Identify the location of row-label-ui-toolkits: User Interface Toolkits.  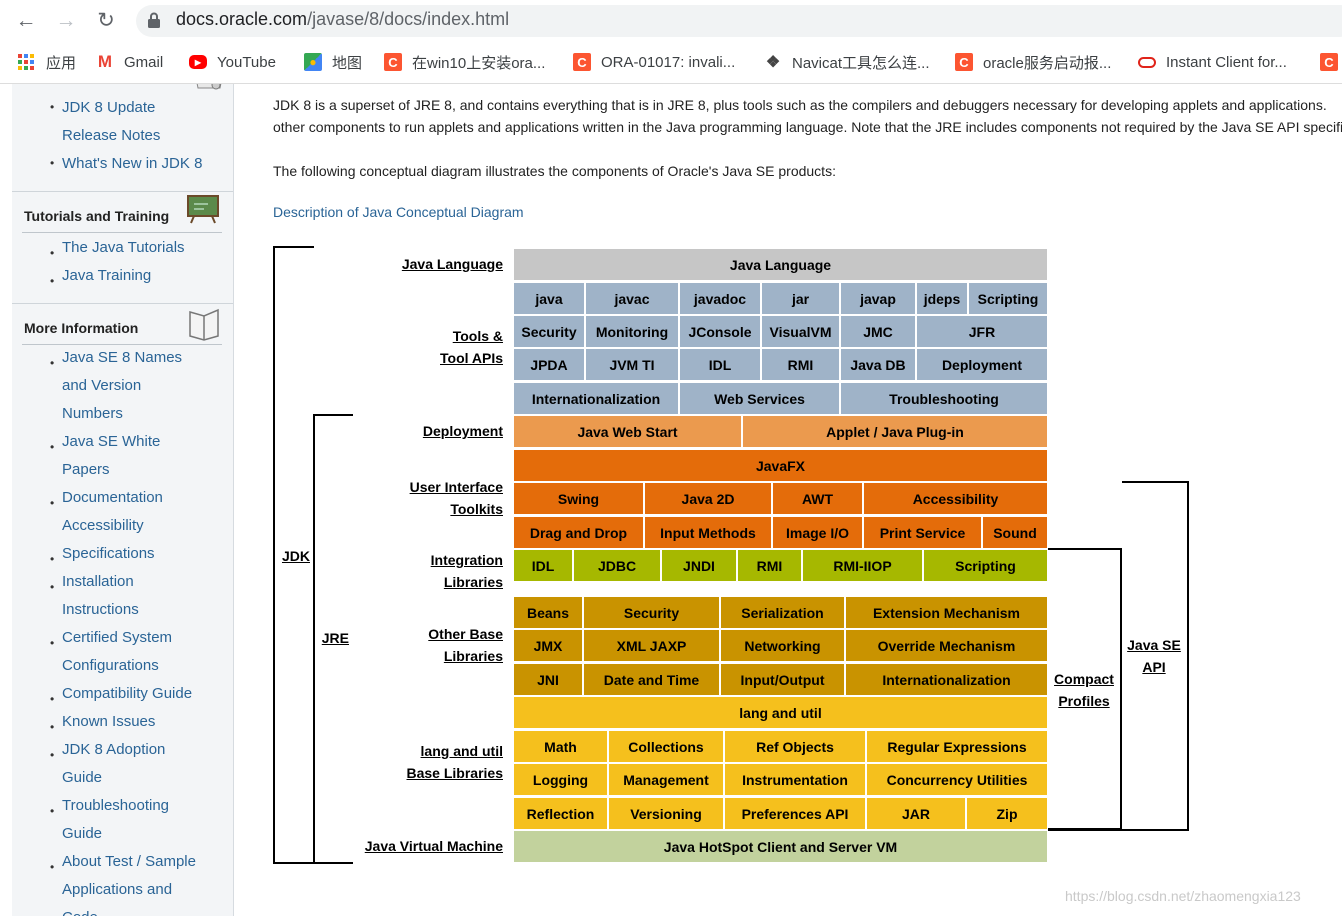
(403, 498).